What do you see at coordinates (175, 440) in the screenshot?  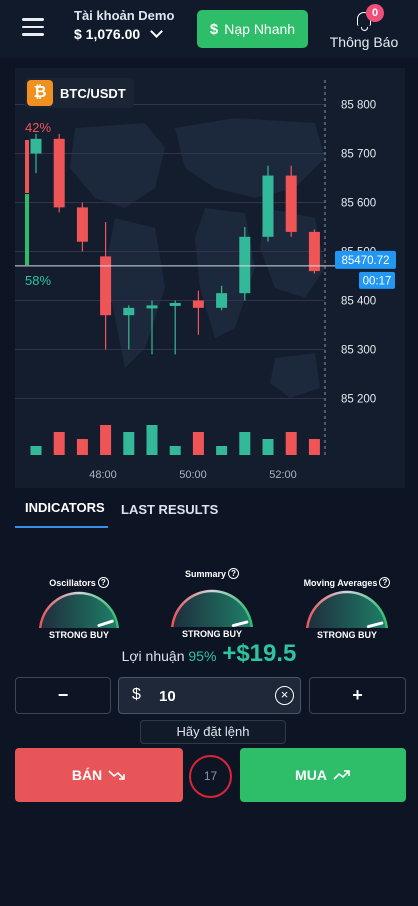 I see `volume-bars` at bounding box center [175, 440].